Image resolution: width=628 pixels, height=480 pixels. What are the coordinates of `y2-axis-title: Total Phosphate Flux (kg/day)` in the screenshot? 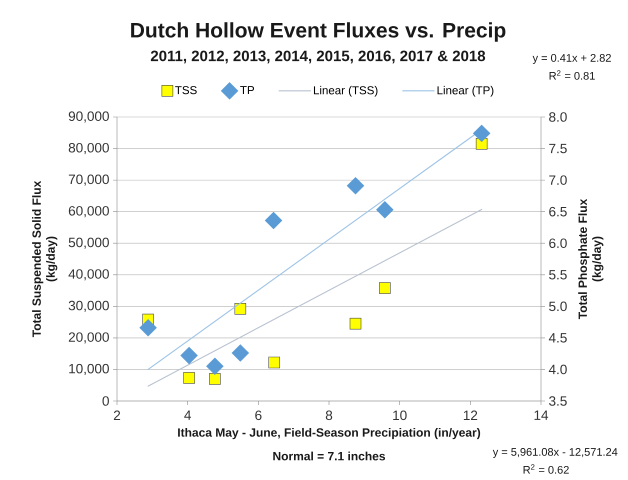 It's located at (591, 259).